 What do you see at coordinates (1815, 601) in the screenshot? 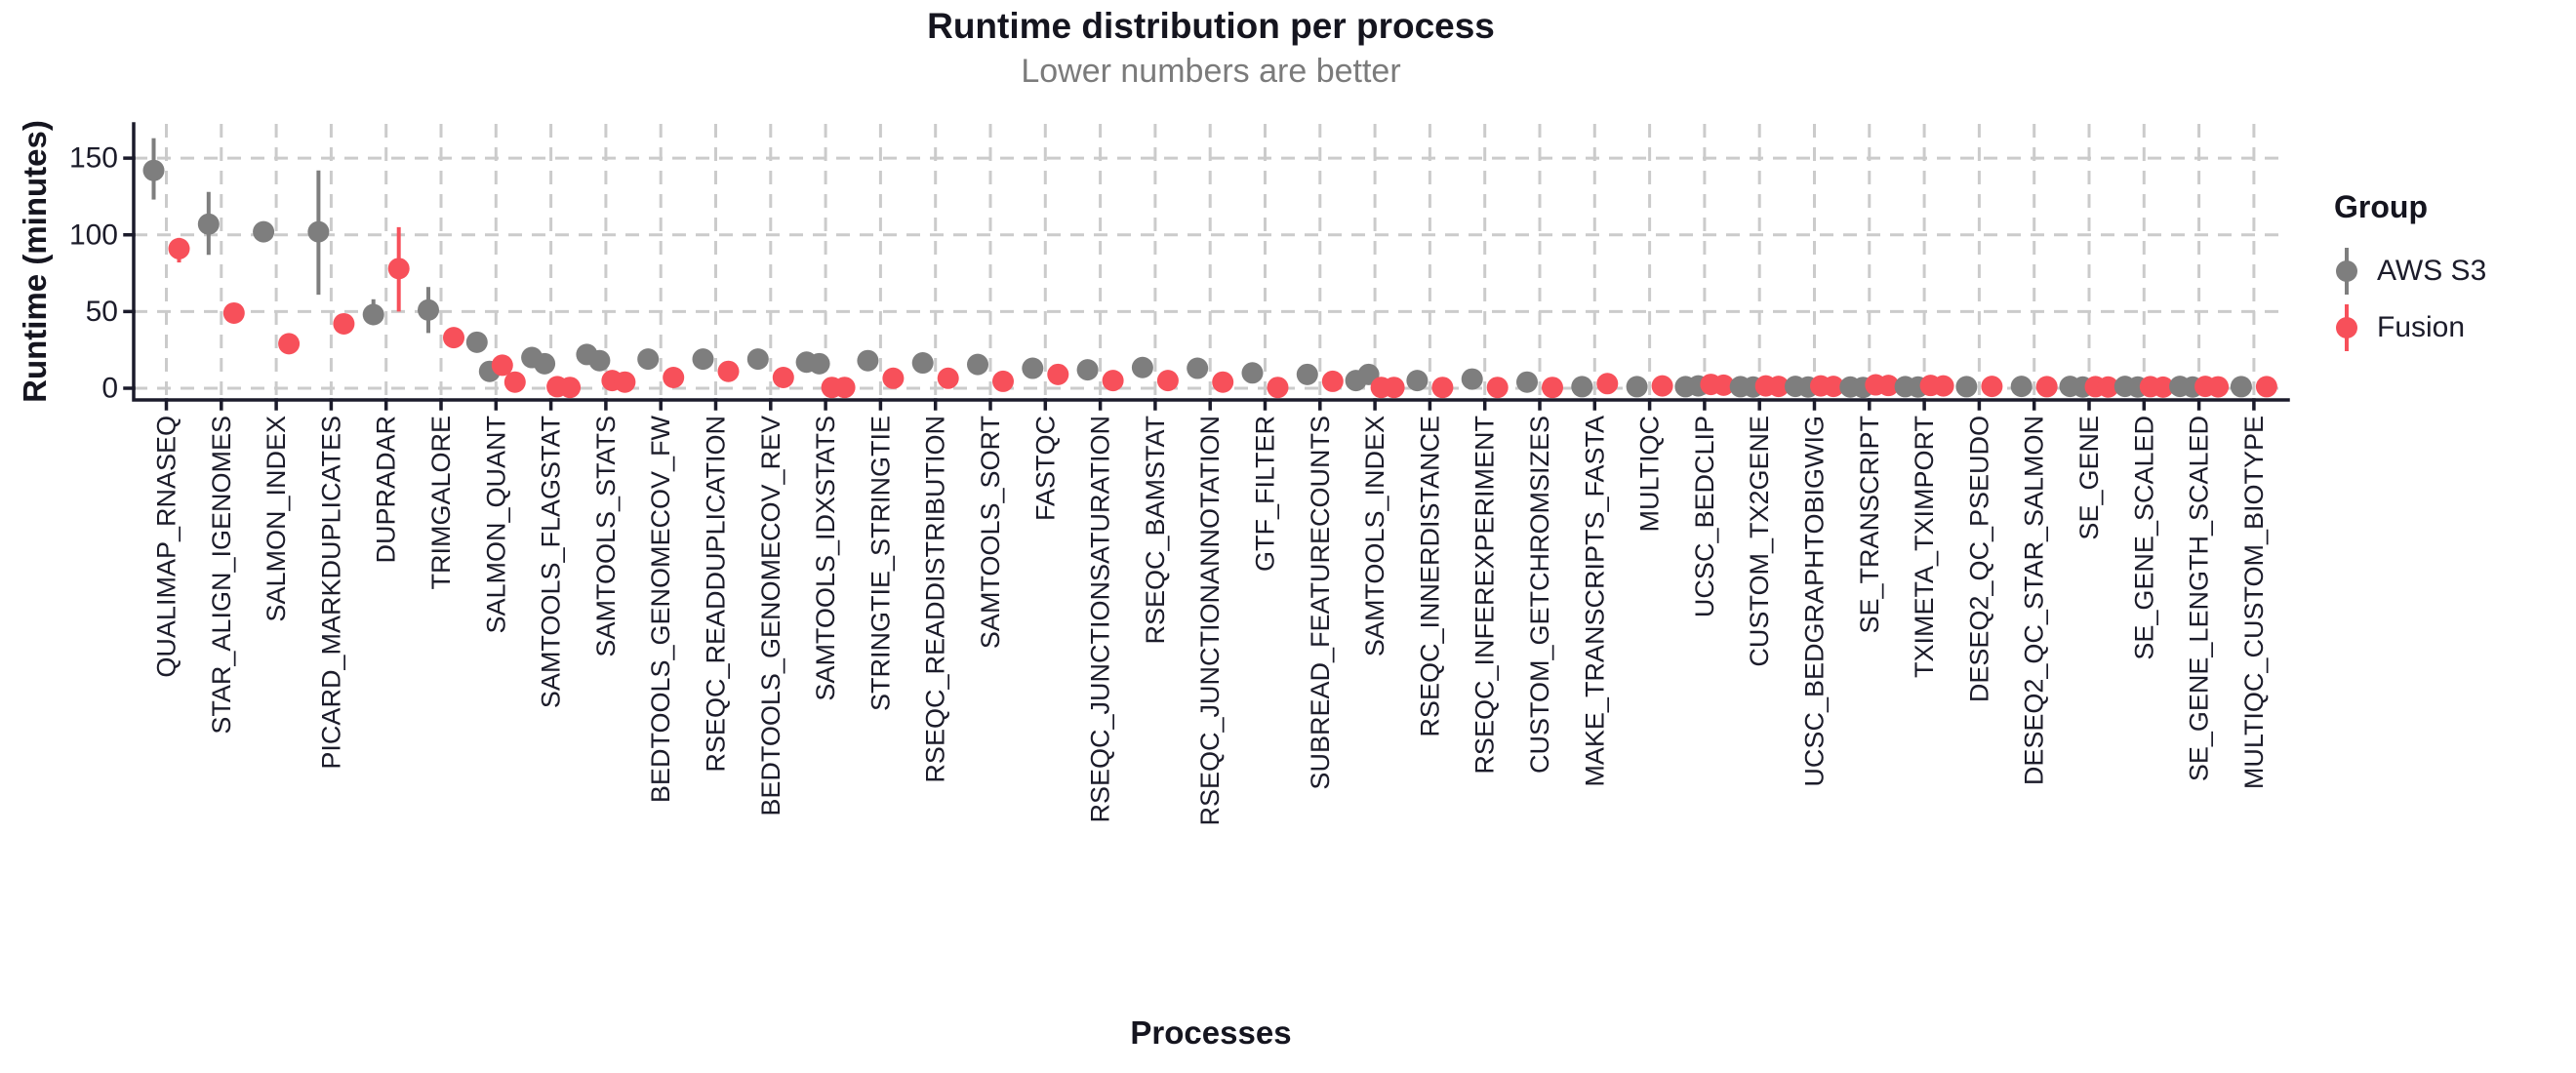
I see `x-tick-label: UCSC_BEDGRAPHTOBIGWIG` at bounding box center [1815, 601].